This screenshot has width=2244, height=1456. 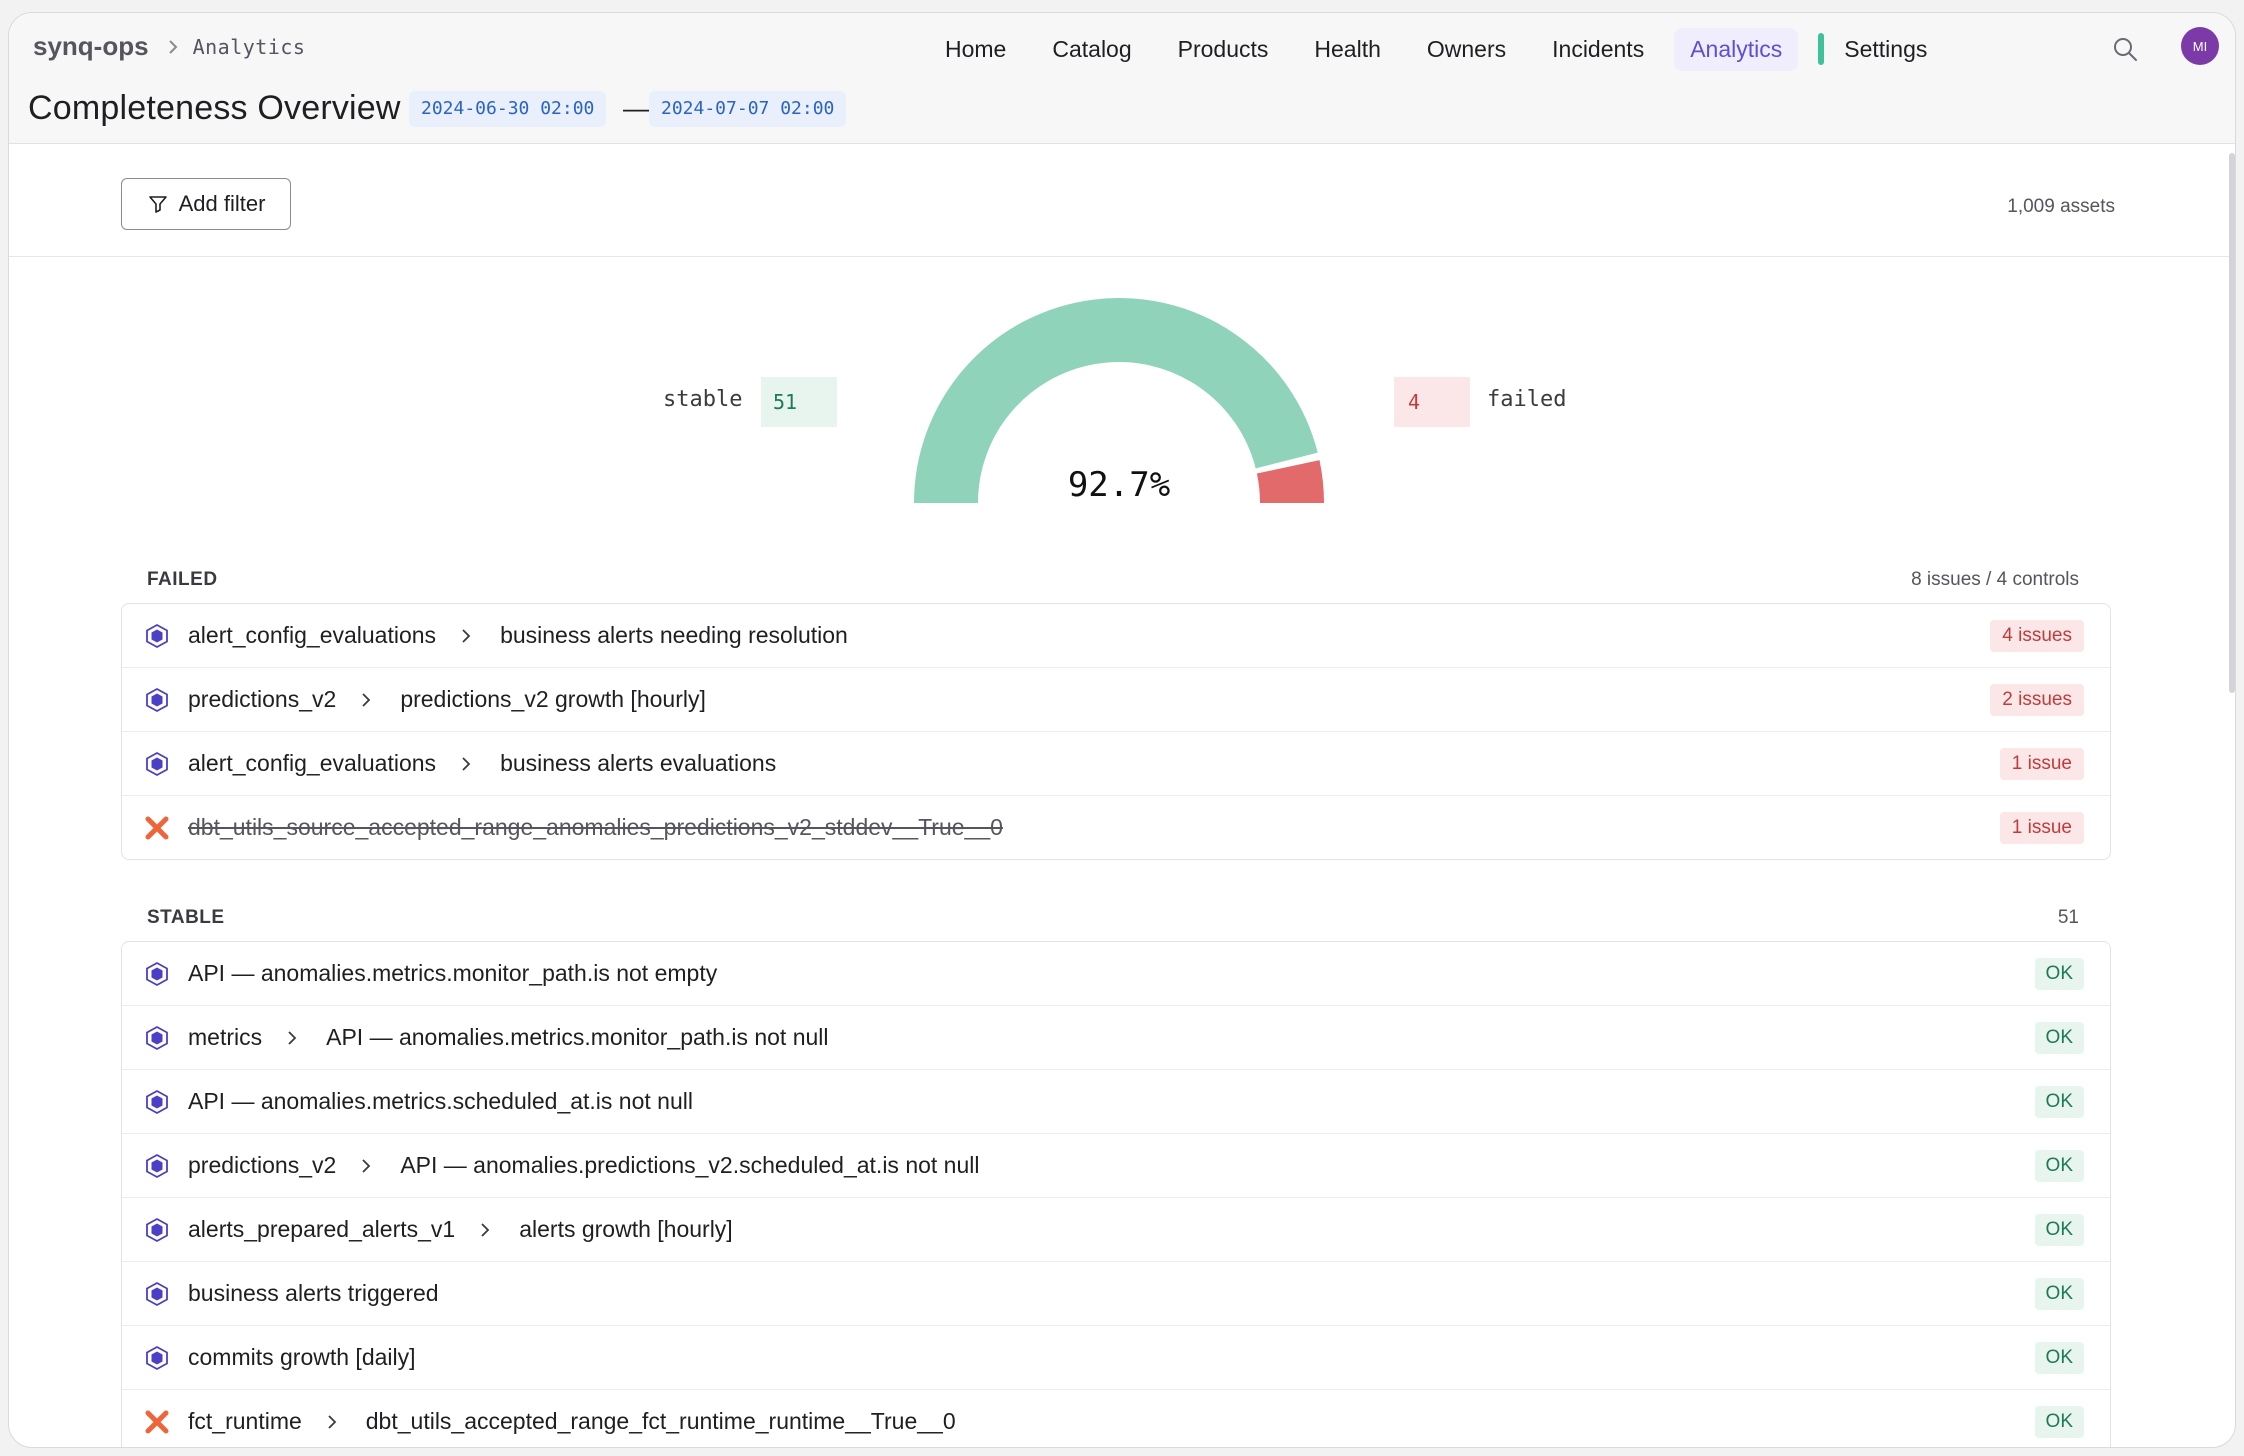 What do you see at coordinates (638, 763) in the screenshot?
I see `row-name: business alerts evaluations` at bounding box center [638, 763].